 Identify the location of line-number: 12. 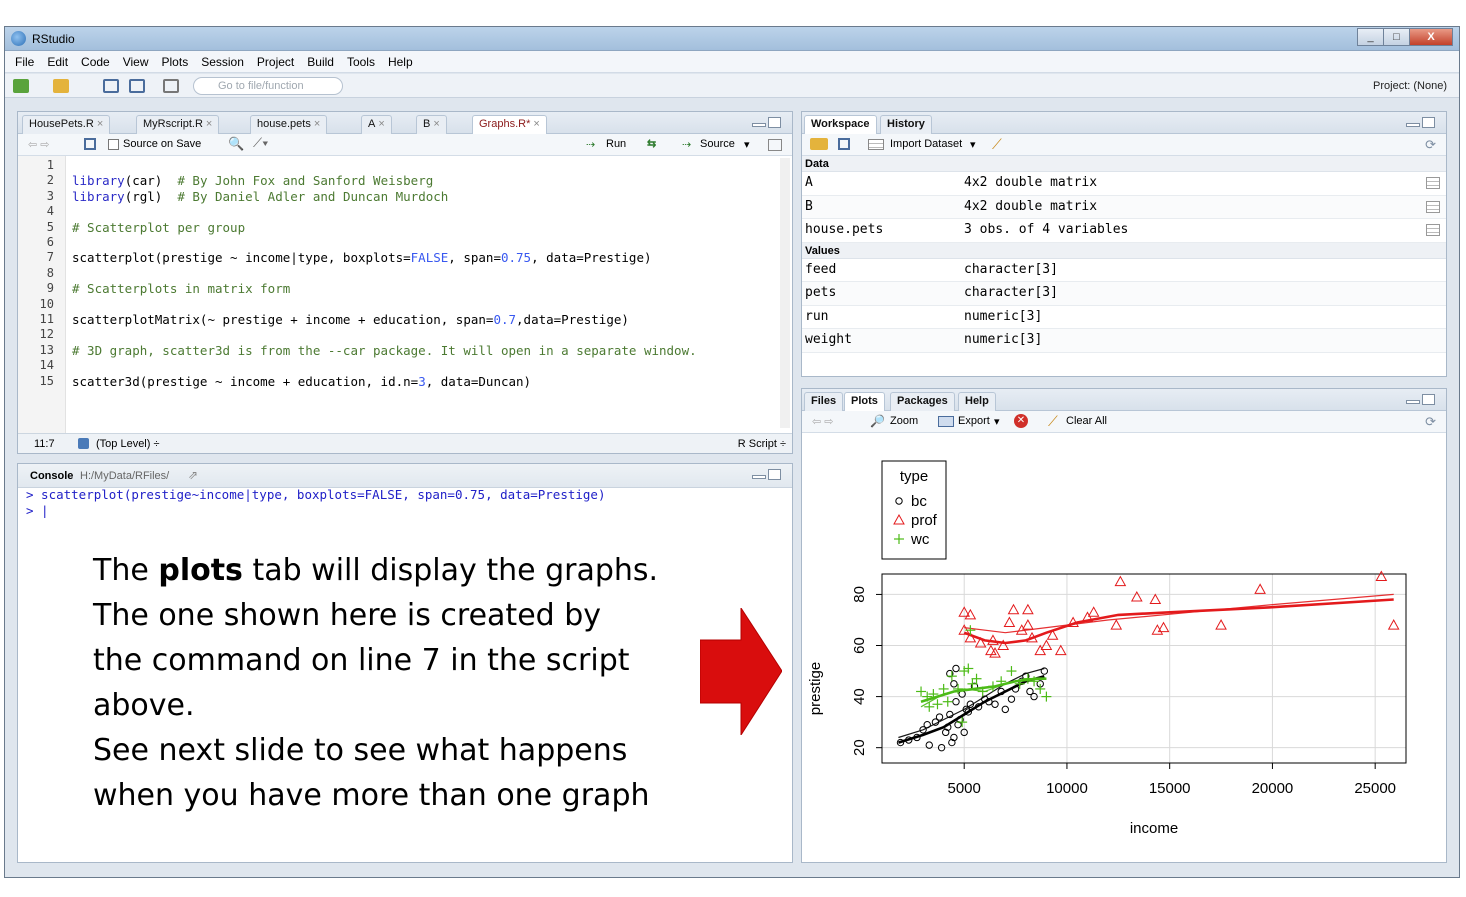
(46, 334).